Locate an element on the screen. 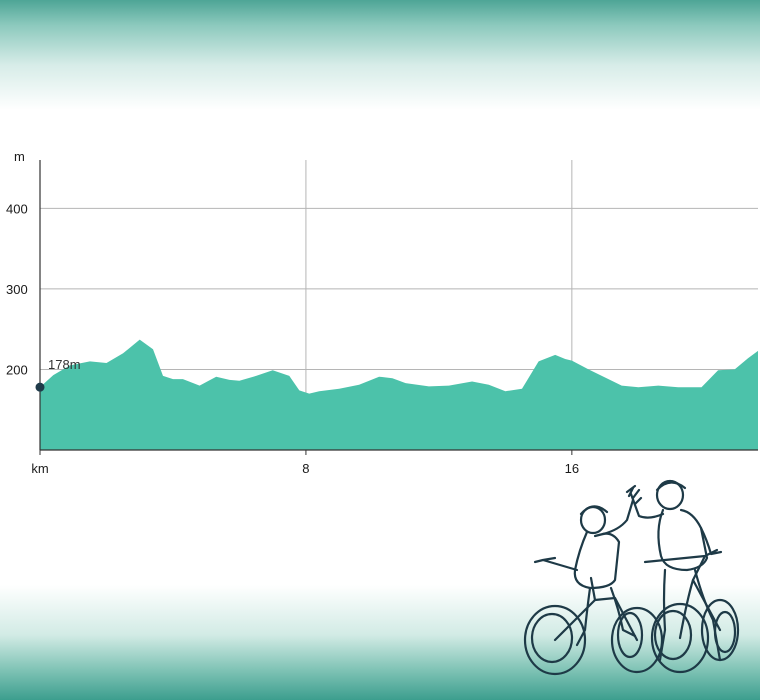 This screenshot has height=700, width=760. start-elevation-marker is located at coordinates (40, 387).